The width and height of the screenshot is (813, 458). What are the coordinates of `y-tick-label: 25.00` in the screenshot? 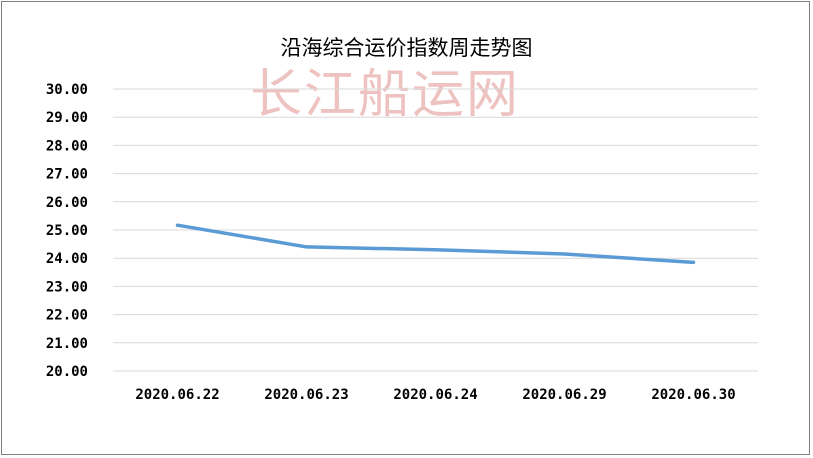 It's located at (67, 231).